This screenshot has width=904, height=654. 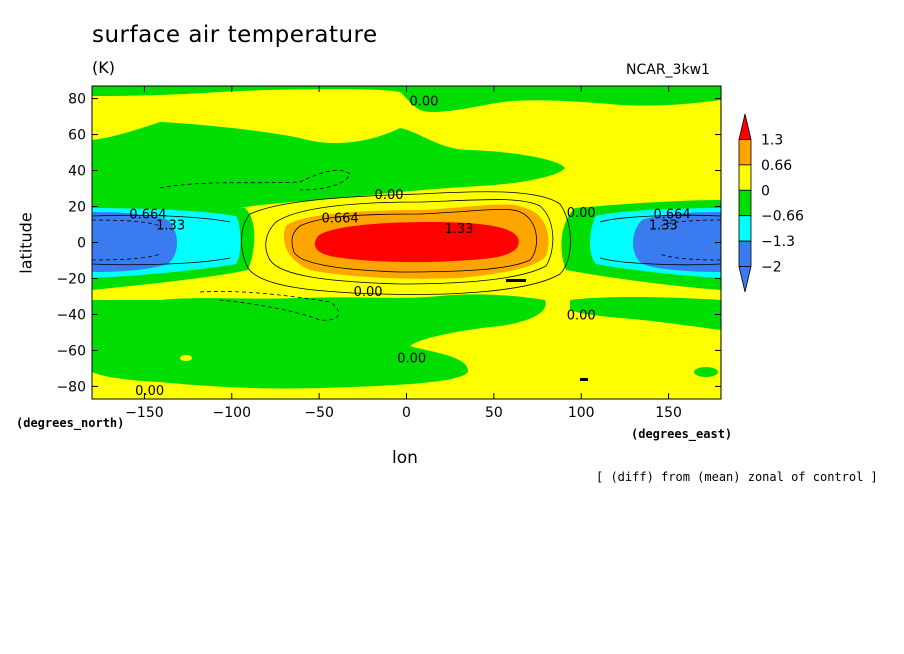 I want to click on x-axis-units: (degrees_east), so click(x=682, y=434).